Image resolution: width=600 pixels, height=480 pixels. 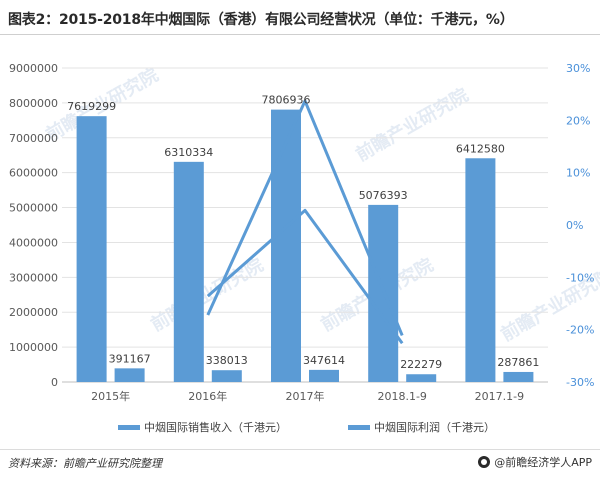 I want to click on chart-title: 图表2：2015-2018年中烟国际（香港）有限公司经营状况（单位：千港元，%）, so click(x=261, y=20).